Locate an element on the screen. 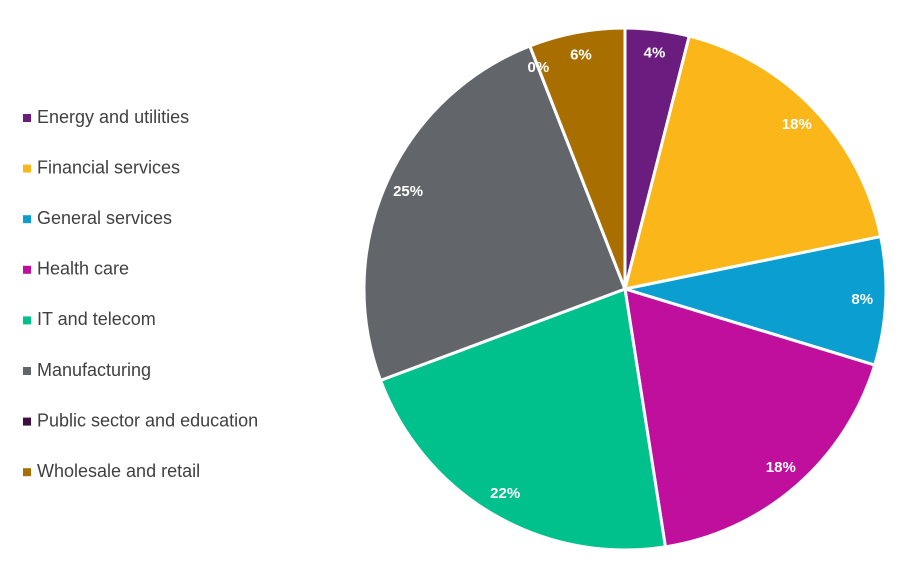  legend-label: Health care is located at coordinates (83, 269).